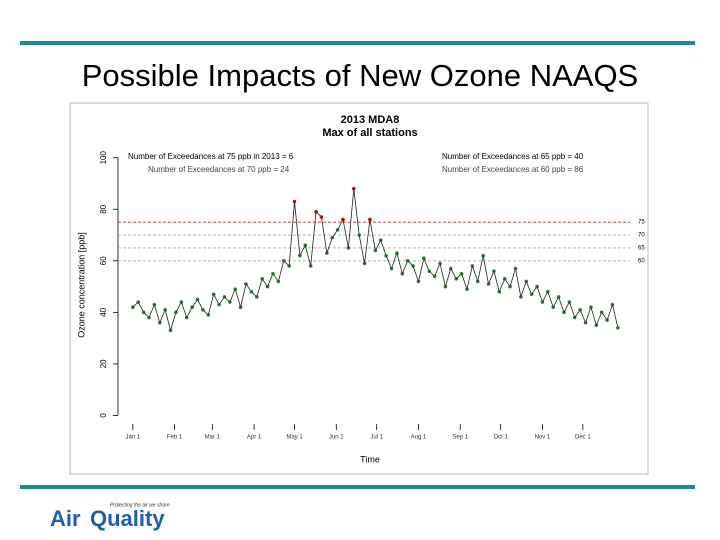  Describe the element at coordinates (513, 169) in the screenshot. I see `annotation: Number of Exceedances at 60 ppb = 86` at that location.